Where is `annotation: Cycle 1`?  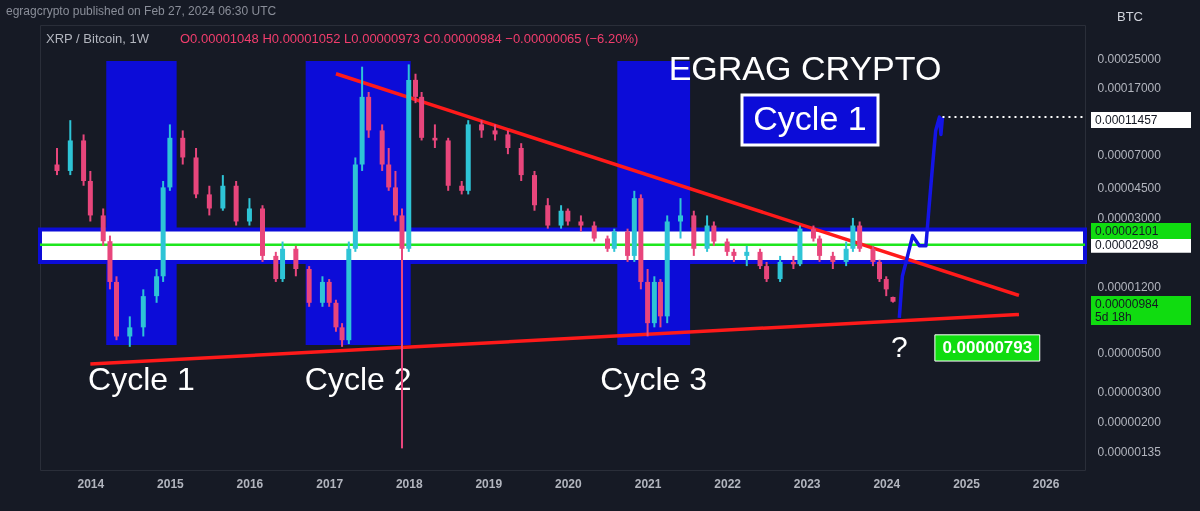
annotation: Cycle 1 is located at coordinates (810, 118).